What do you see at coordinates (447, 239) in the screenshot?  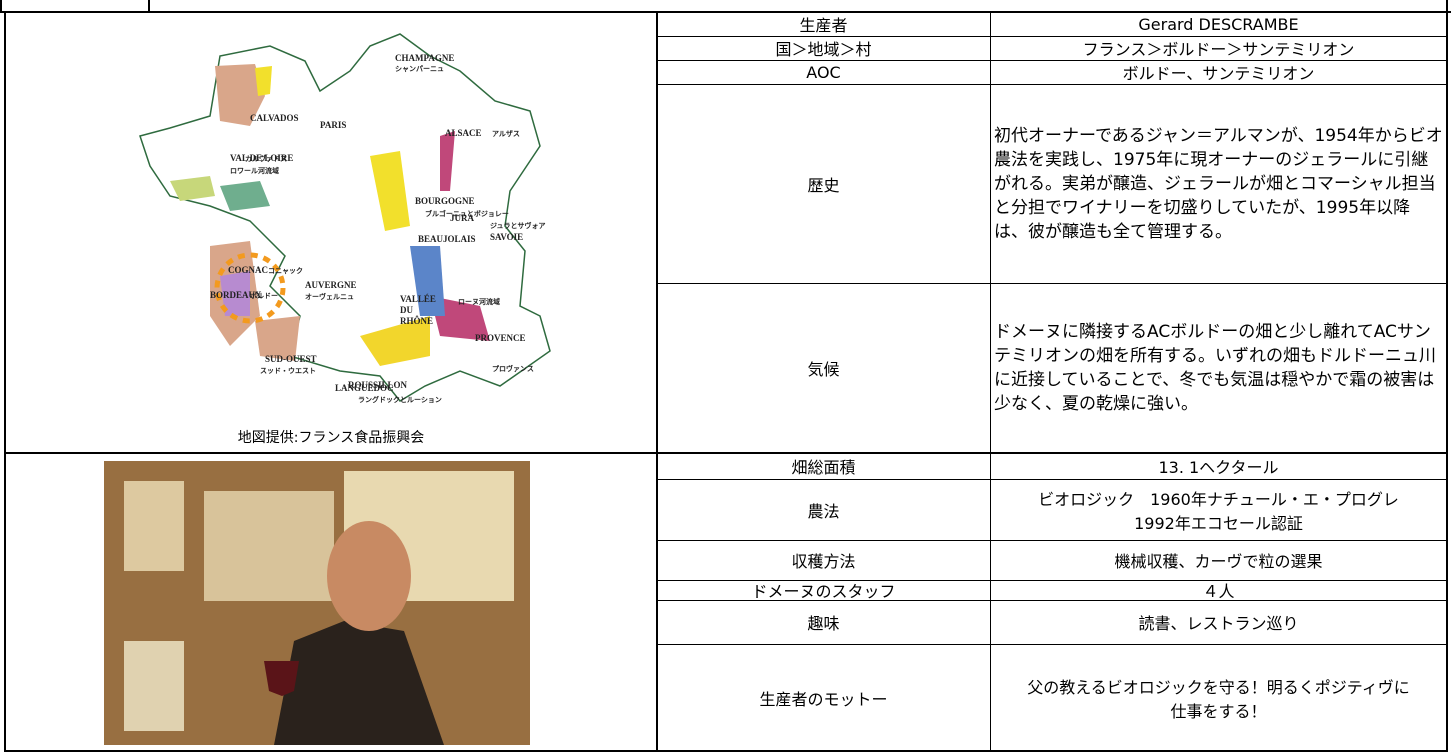 I see `map-label: BEAUJOLAIS` at bounding box center [447, 239].